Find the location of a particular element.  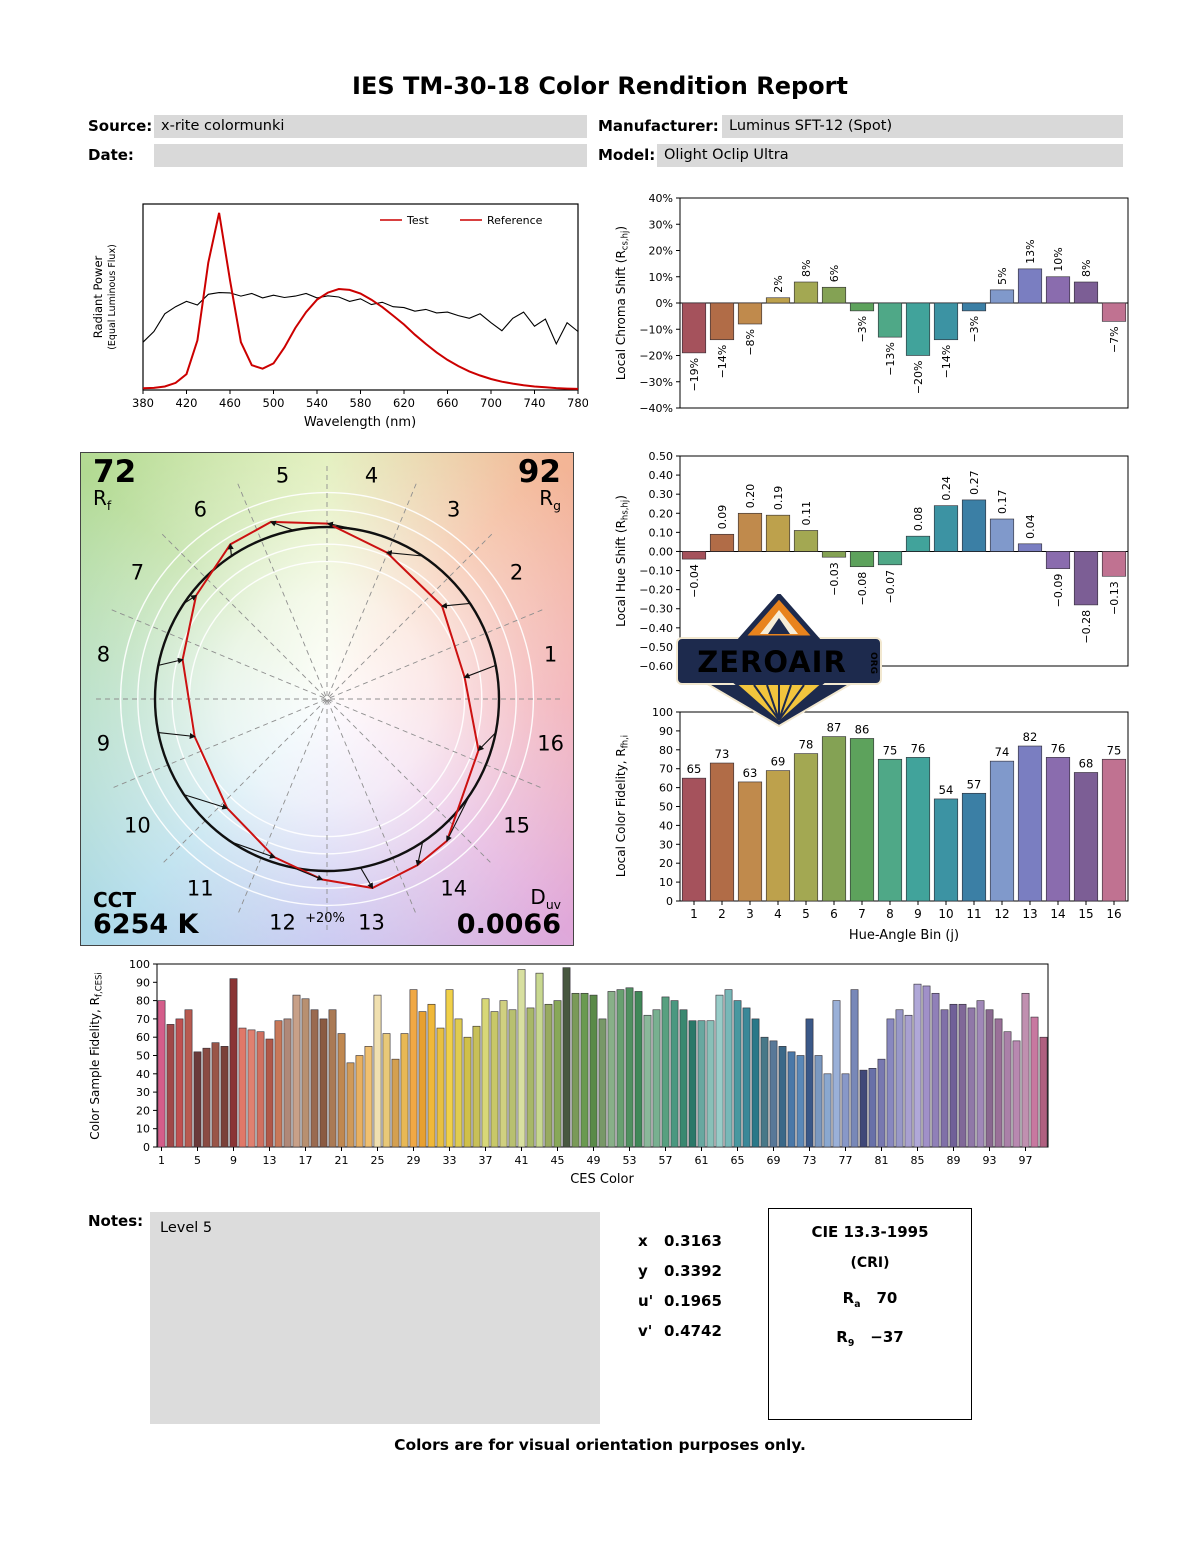

rg-readout: 92 Rg is located at coordinates (539, 485).